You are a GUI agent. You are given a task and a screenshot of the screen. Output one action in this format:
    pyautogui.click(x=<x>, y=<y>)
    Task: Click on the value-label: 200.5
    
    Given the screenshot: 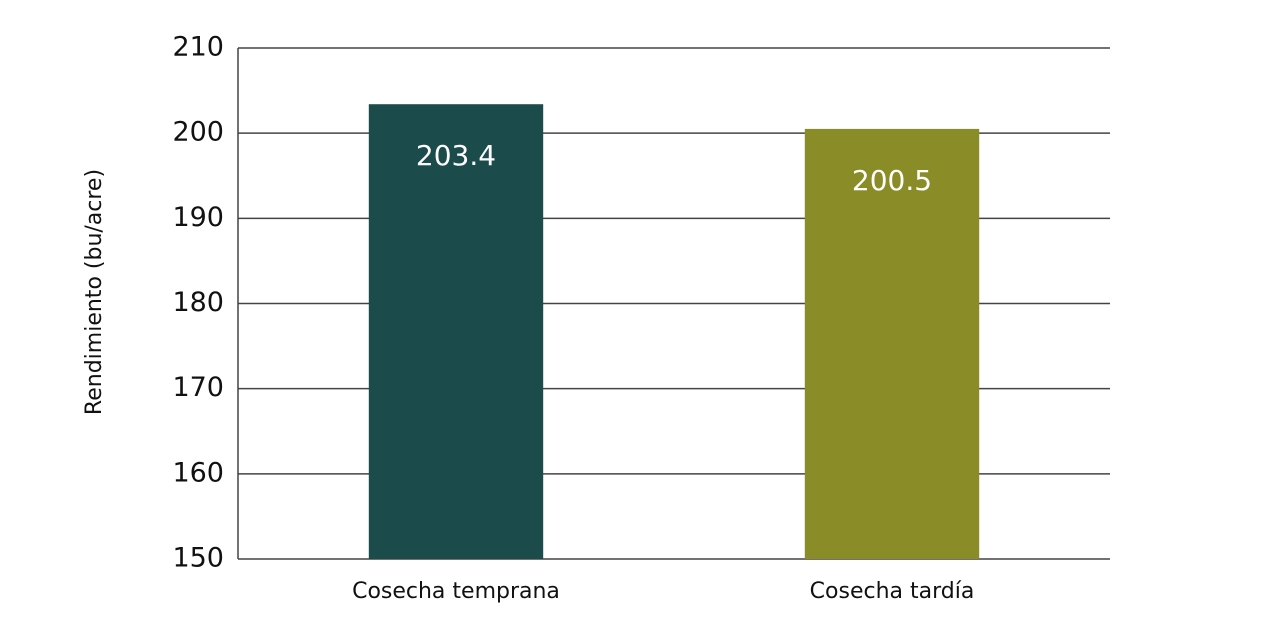 What is the action you would take?
    pyautogui.click(x=892, y=180)
    